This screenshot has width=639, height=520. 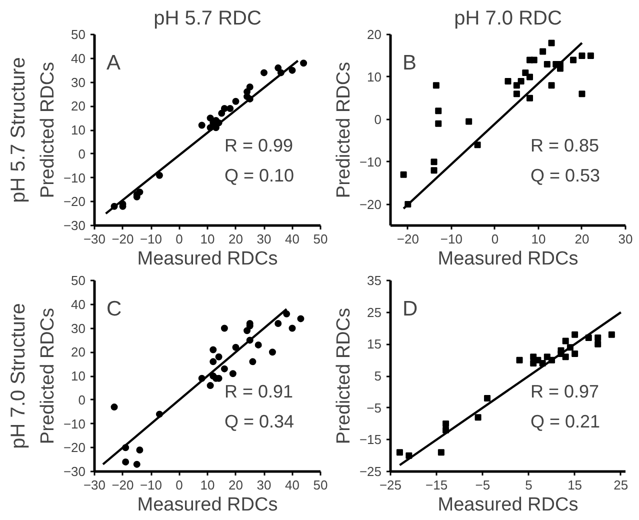 I want to click on x-tick-label: 15, so click(x=575, y=485).